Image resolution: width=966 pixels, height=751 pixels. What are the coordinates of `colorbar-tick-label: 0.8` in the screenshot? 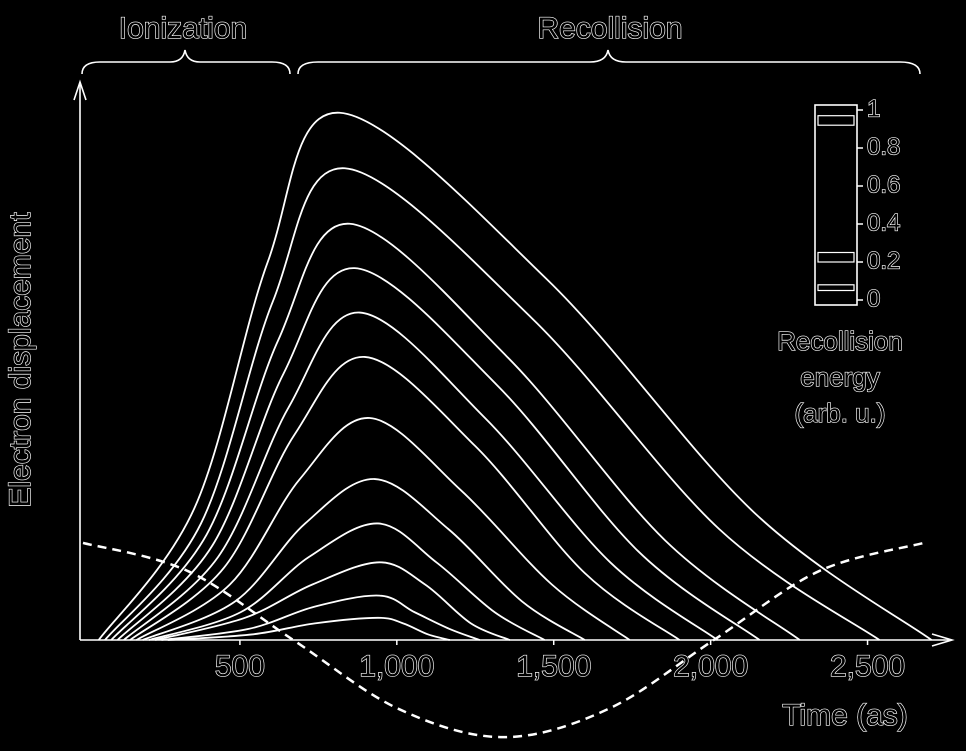 It's located at (883, 146).